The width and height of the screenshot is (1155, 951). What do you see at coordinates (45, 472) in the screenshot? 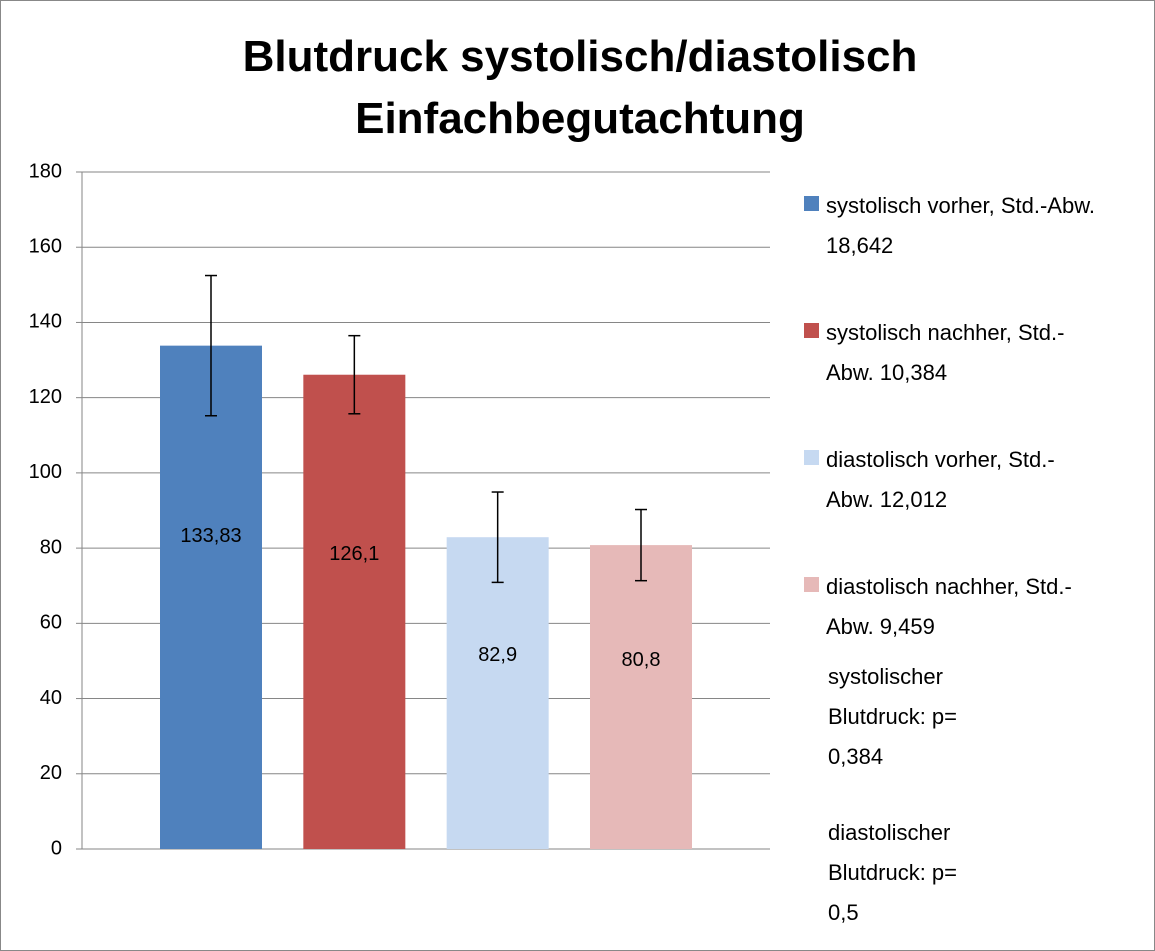
I see `y-tick-label: 100` at bounding box center [45, 472].